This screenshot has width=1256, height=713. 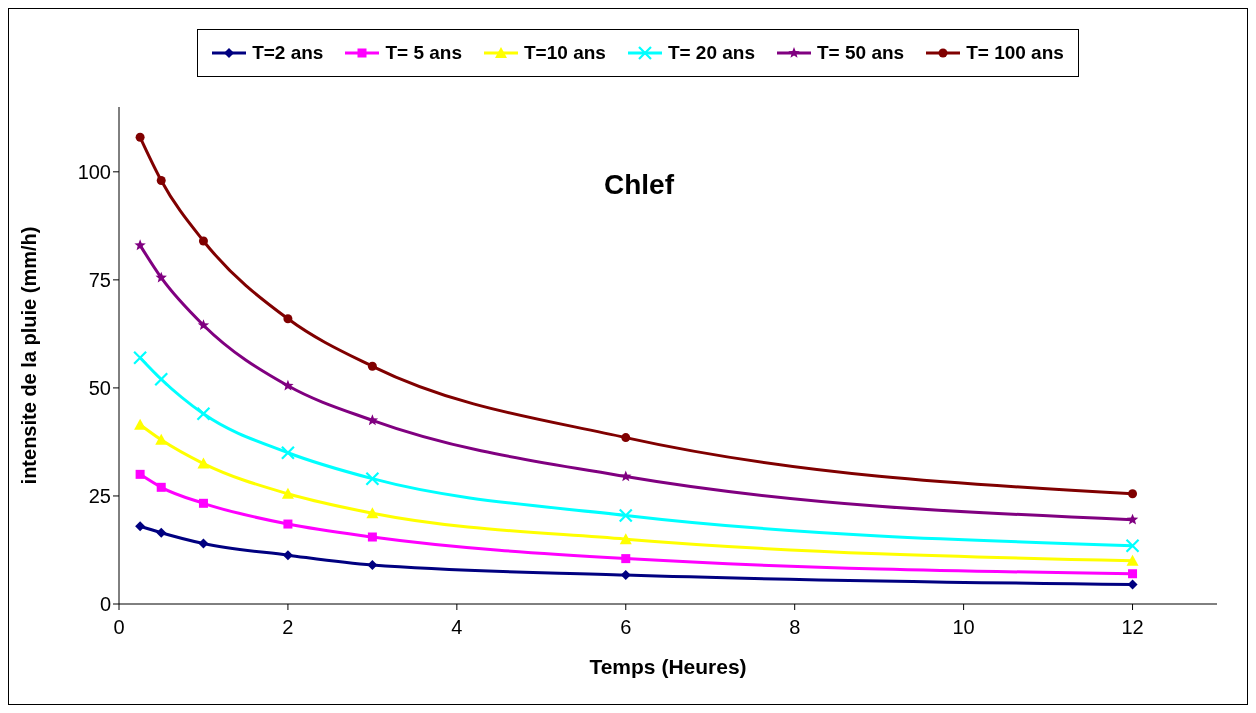 What do you see at coordinates (105, 604) in the screenshot?
I see `y-tick-label: 0` at bounding box center [105, 604].